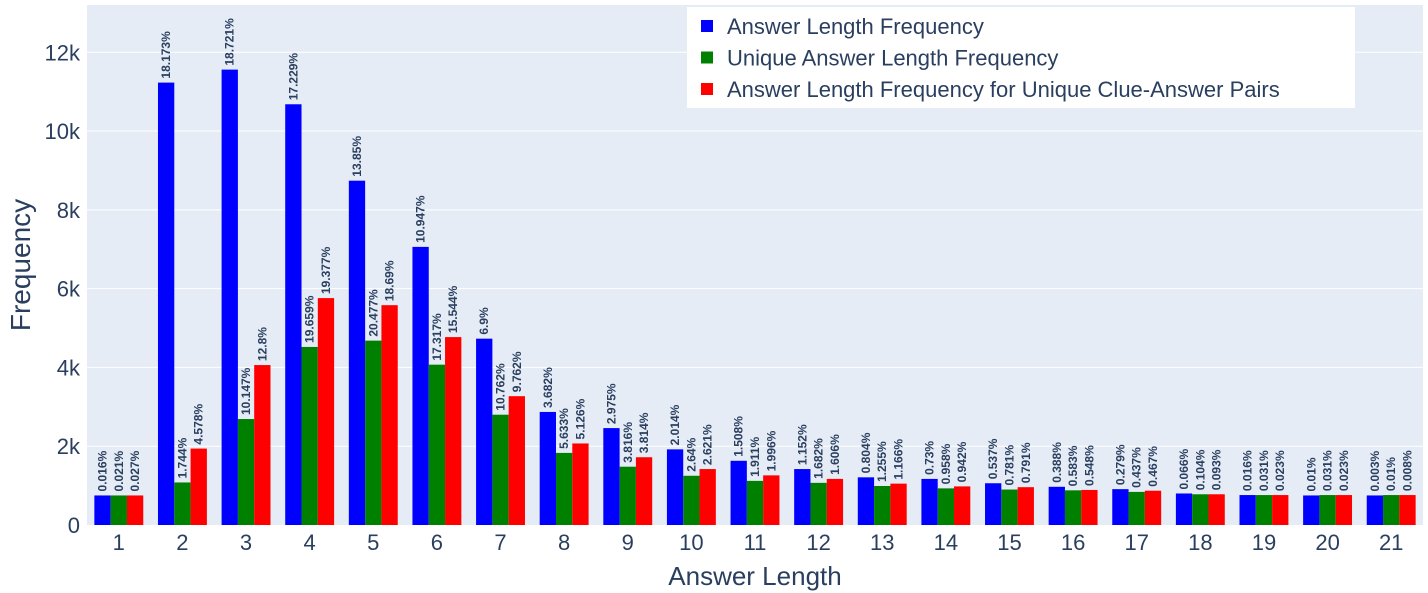 The width and height of the screenshot is (1428, 593). Describe the element at coordinates (1344, 470) in the screenshot. I see `data-label: 0.023%` at that location.